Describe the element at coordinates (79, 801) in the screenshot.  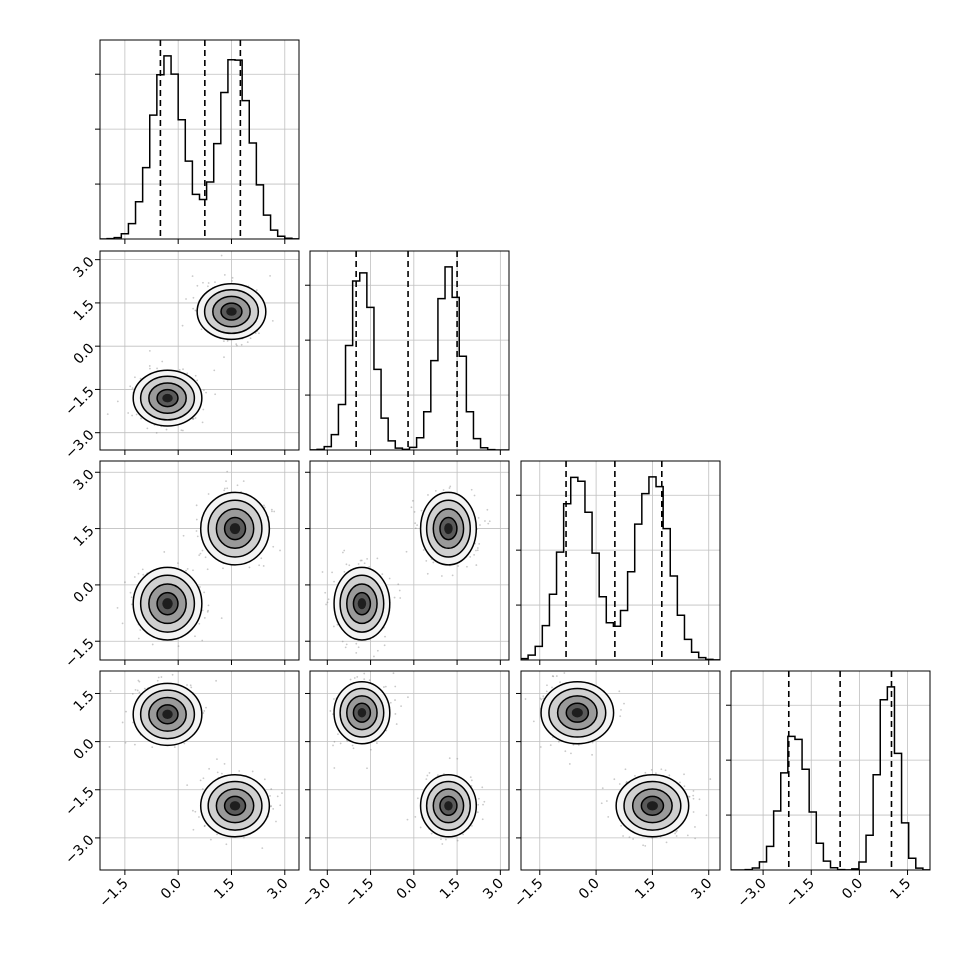
I see `y-tick-label: −1.5` at that location.